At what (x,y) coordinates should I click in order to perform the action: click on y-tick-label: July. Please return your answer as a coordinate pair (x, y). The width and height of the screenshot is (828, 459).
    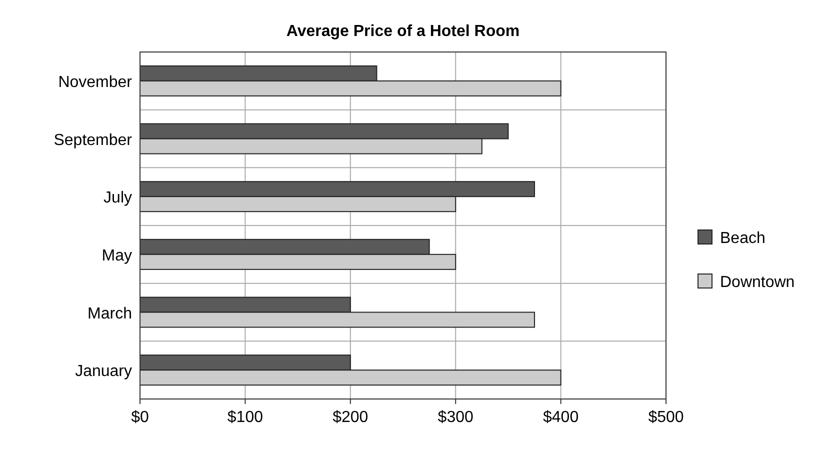
    Looking at the image, I should click on (118, 198).